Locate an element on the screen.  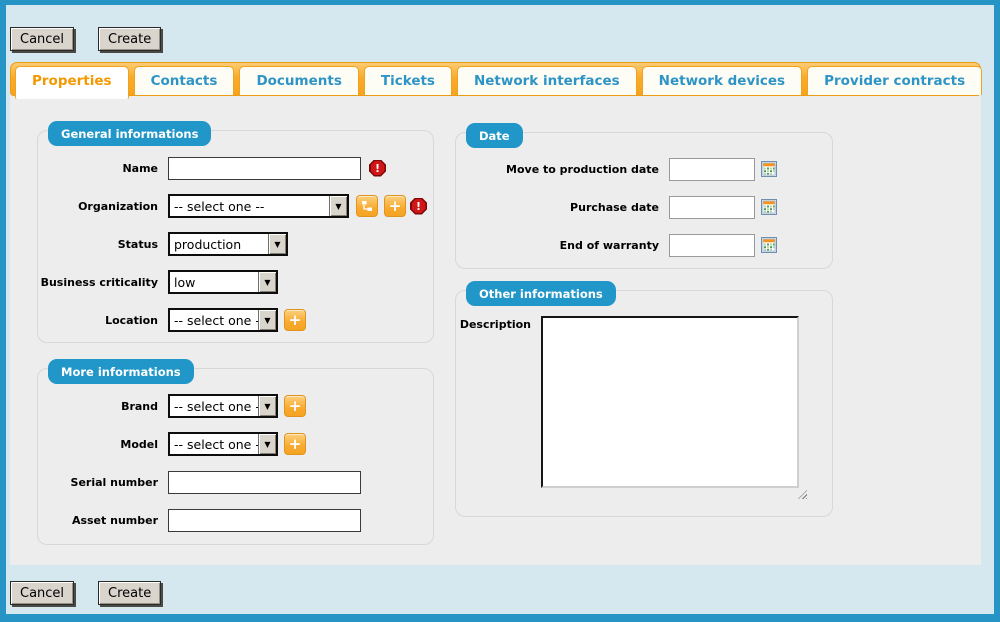
field-row-brand: Brand -- select one -- ▼ + is located at coordinates (235, 406).